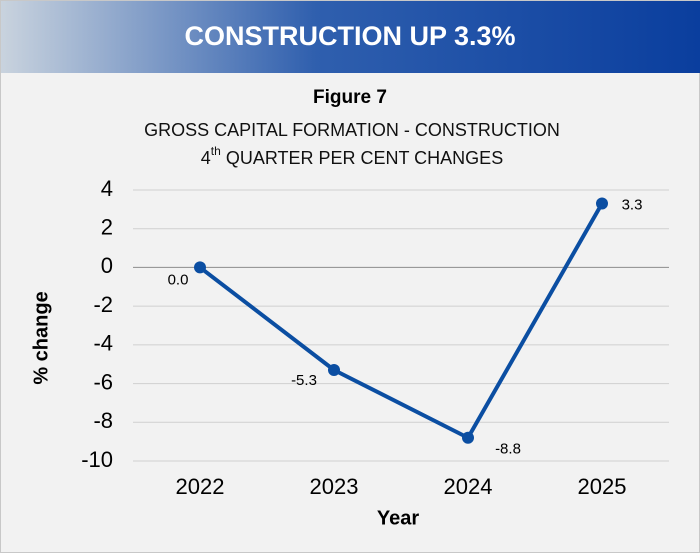 This screenshot has height=553, width=700. Describe the element at coordinates (334, 486) in the screenshot. I see `x-tick-label: 2023` at that location.